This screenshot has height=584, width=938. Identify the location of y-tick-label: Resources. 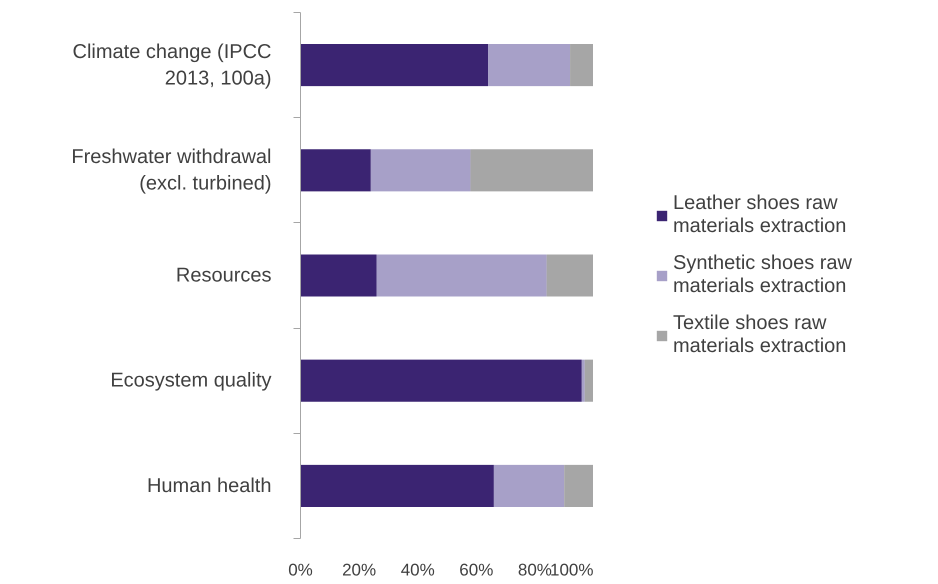
(224, 275).